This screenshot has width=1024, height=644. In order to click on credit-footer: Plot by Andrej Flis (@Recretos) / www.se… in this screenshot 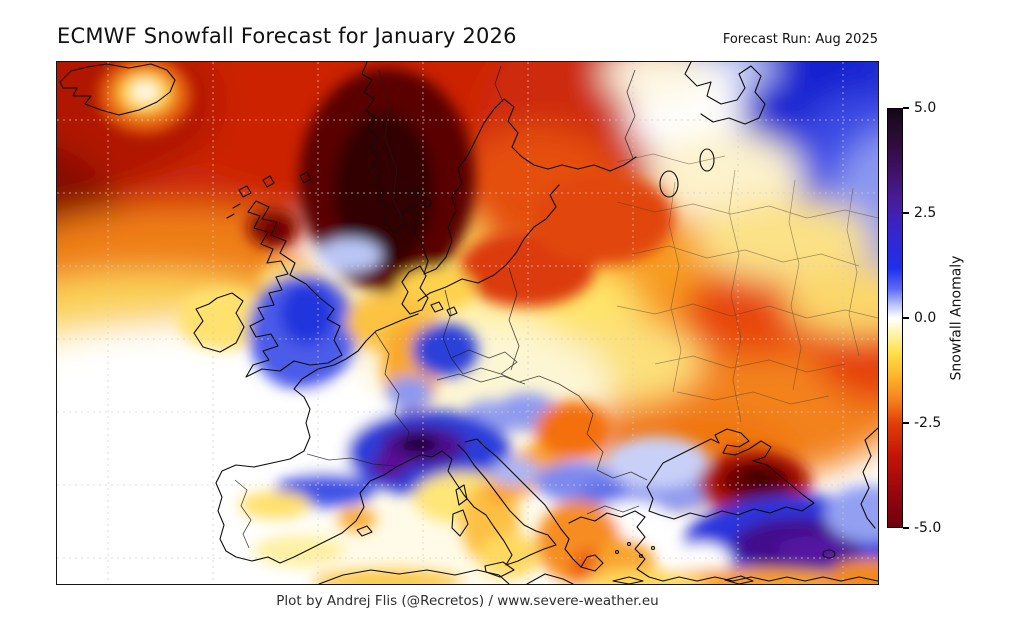, I will do `click(467, 601)`.